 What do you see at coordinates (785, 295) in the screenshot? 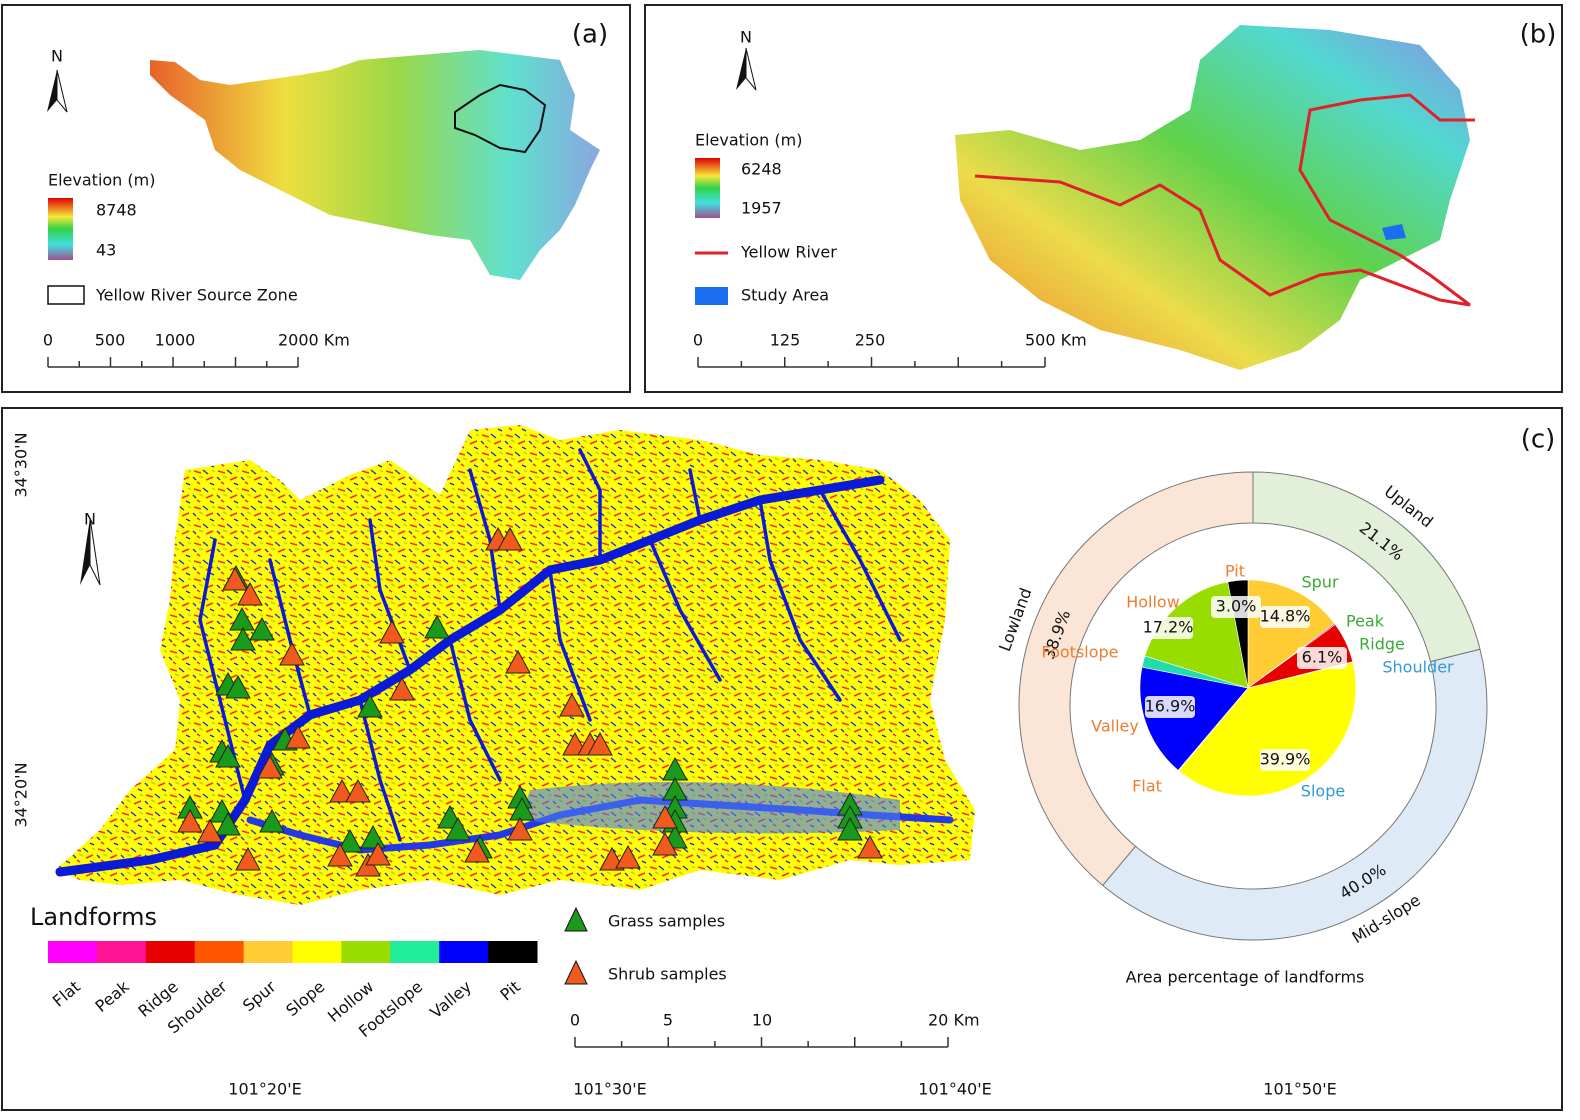
I see `study-area-label: Study Area` at bounding box center [785, 295].